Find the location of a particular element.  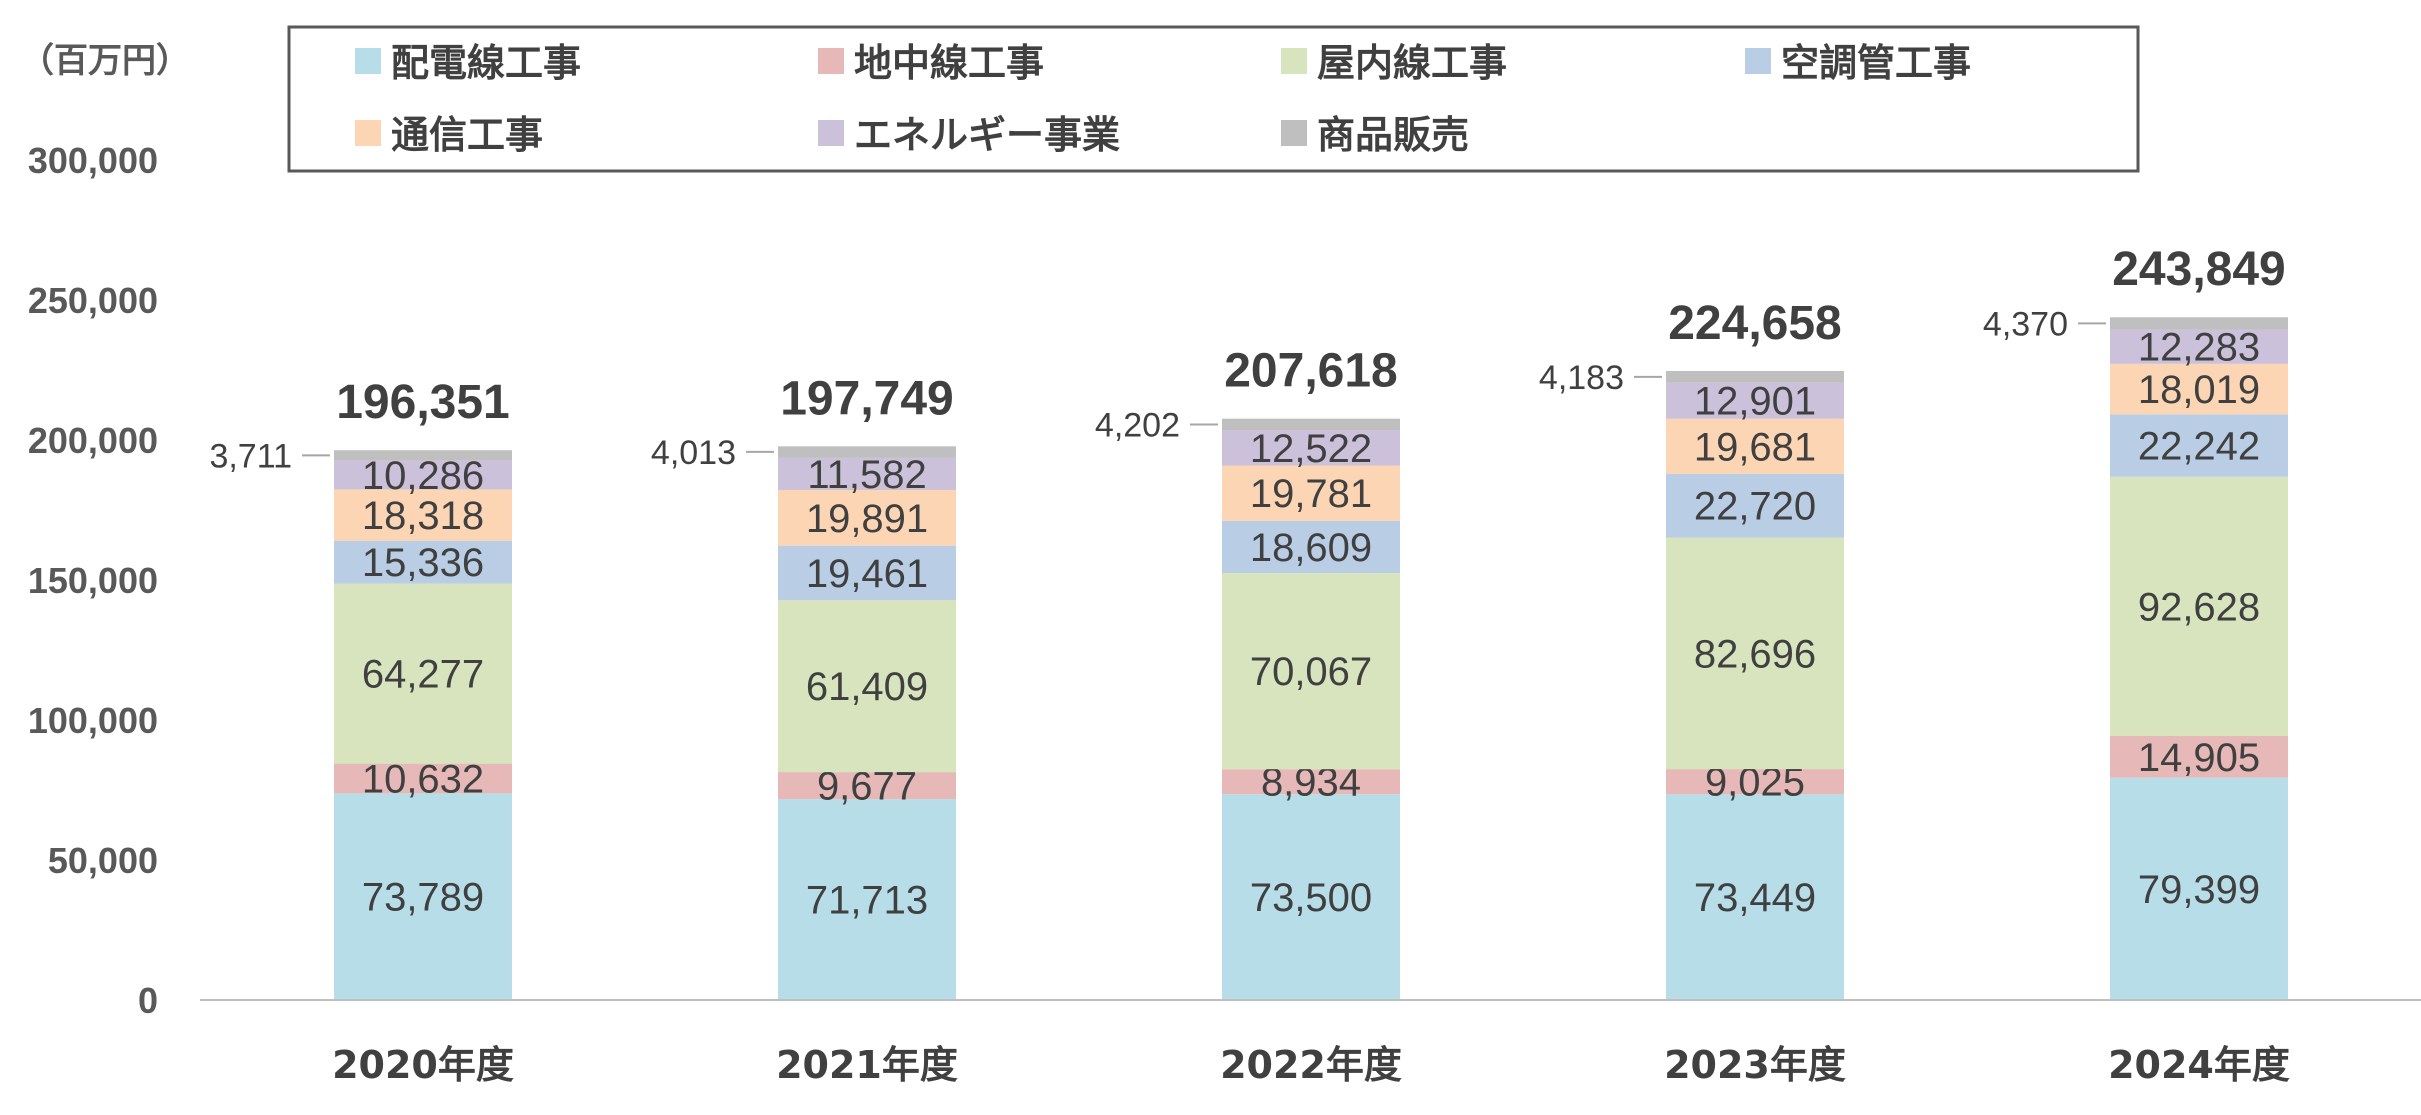

data-label: 15,336 is located at coordinates (423, 563).